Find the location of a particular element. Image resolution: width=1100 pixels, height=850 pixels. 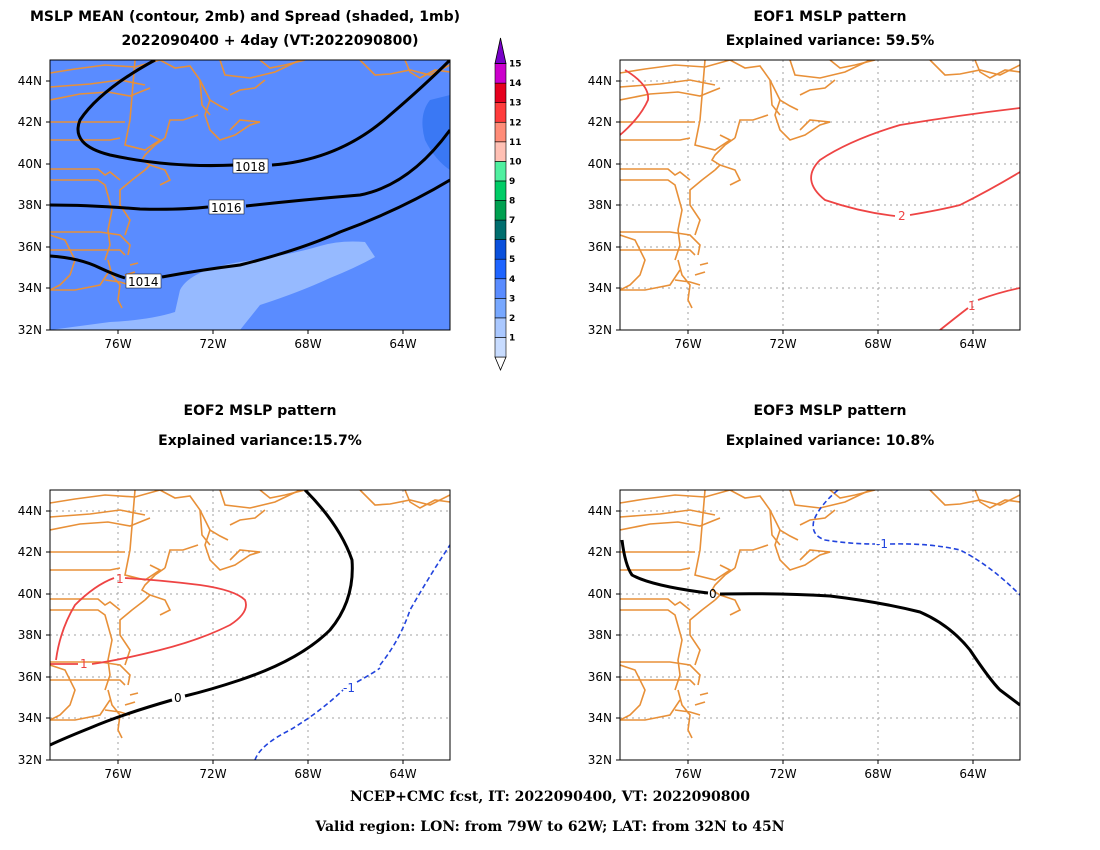

eof3-map-panel: 0 -1 is located at coordinates (820, 625).